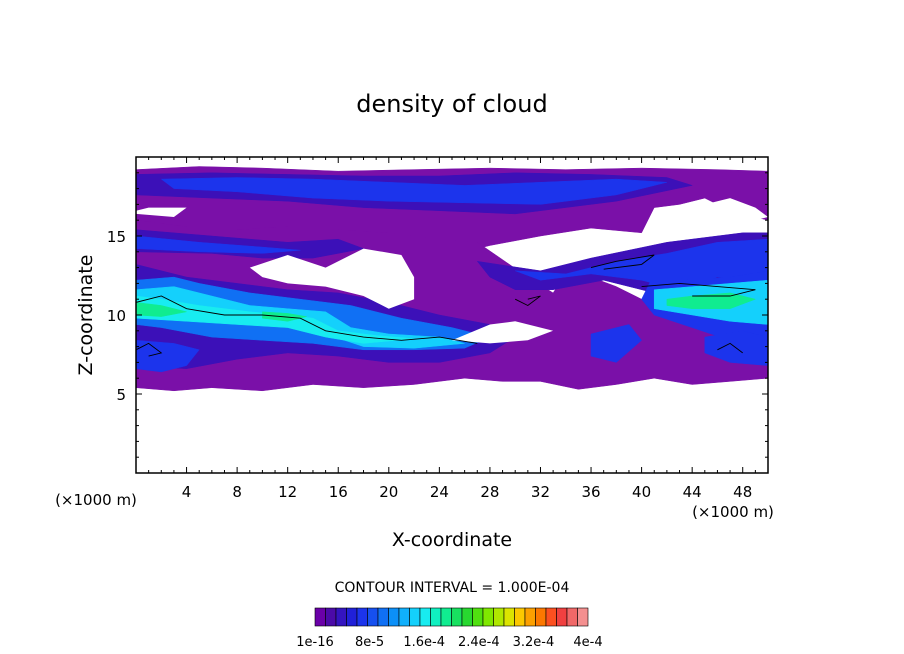 This screenshot has height=654, width=904. Describe the element at coordinates (116, 316) in the screenshot. I see `y-tick-label-10: 10` at that location.